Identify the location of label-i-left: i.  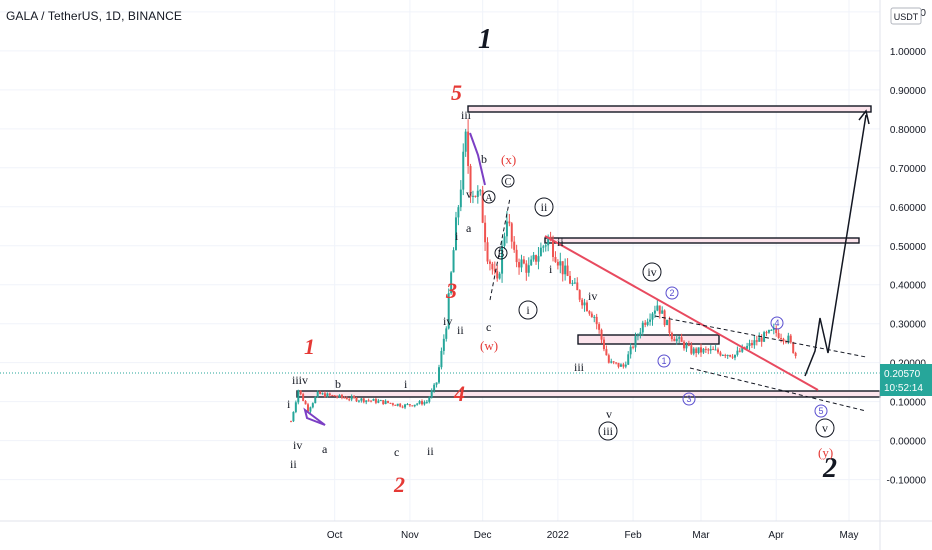
(289, 404).